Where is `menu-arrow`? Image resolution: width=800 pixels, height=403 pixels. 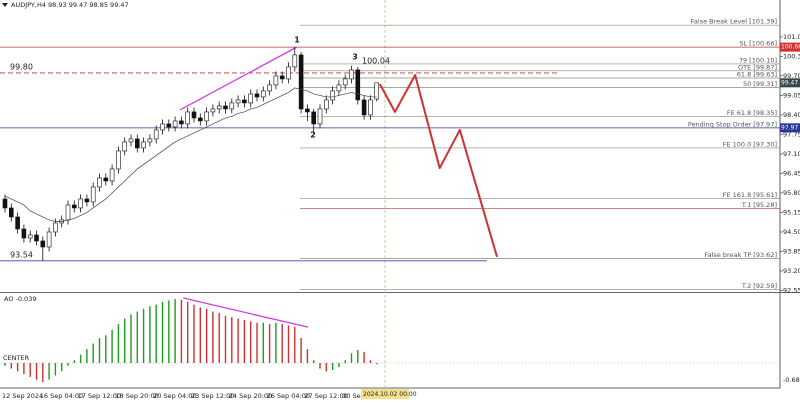 menu-arrow is located at coordinates (5, 5).